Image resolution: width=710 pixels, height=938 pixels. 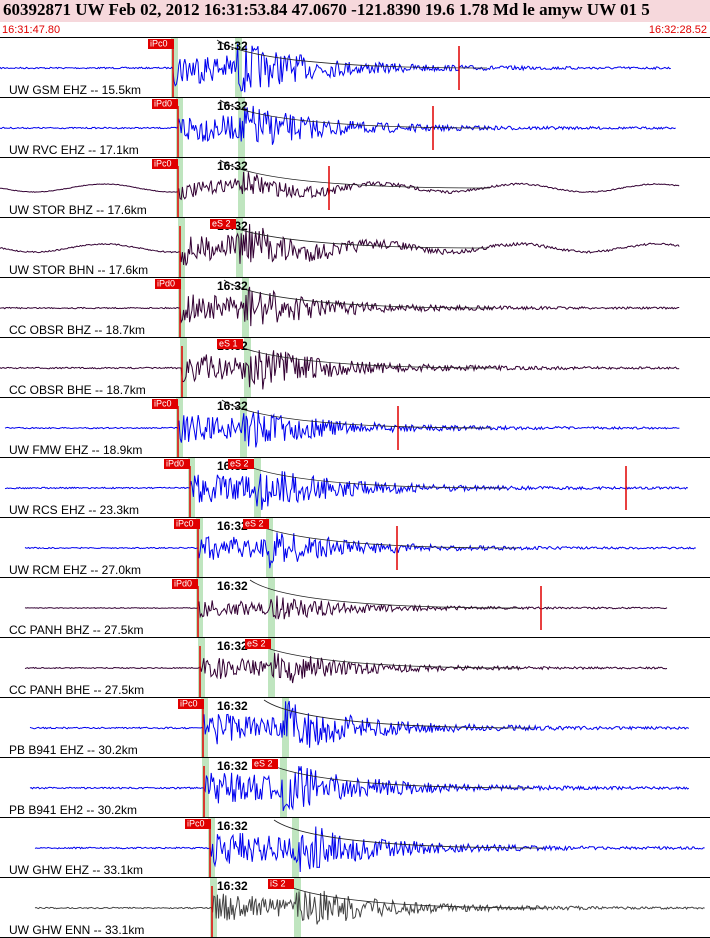 I want to click on trace-label: CC PANH BHE -- 27.5km, so click(x=76, y=690).